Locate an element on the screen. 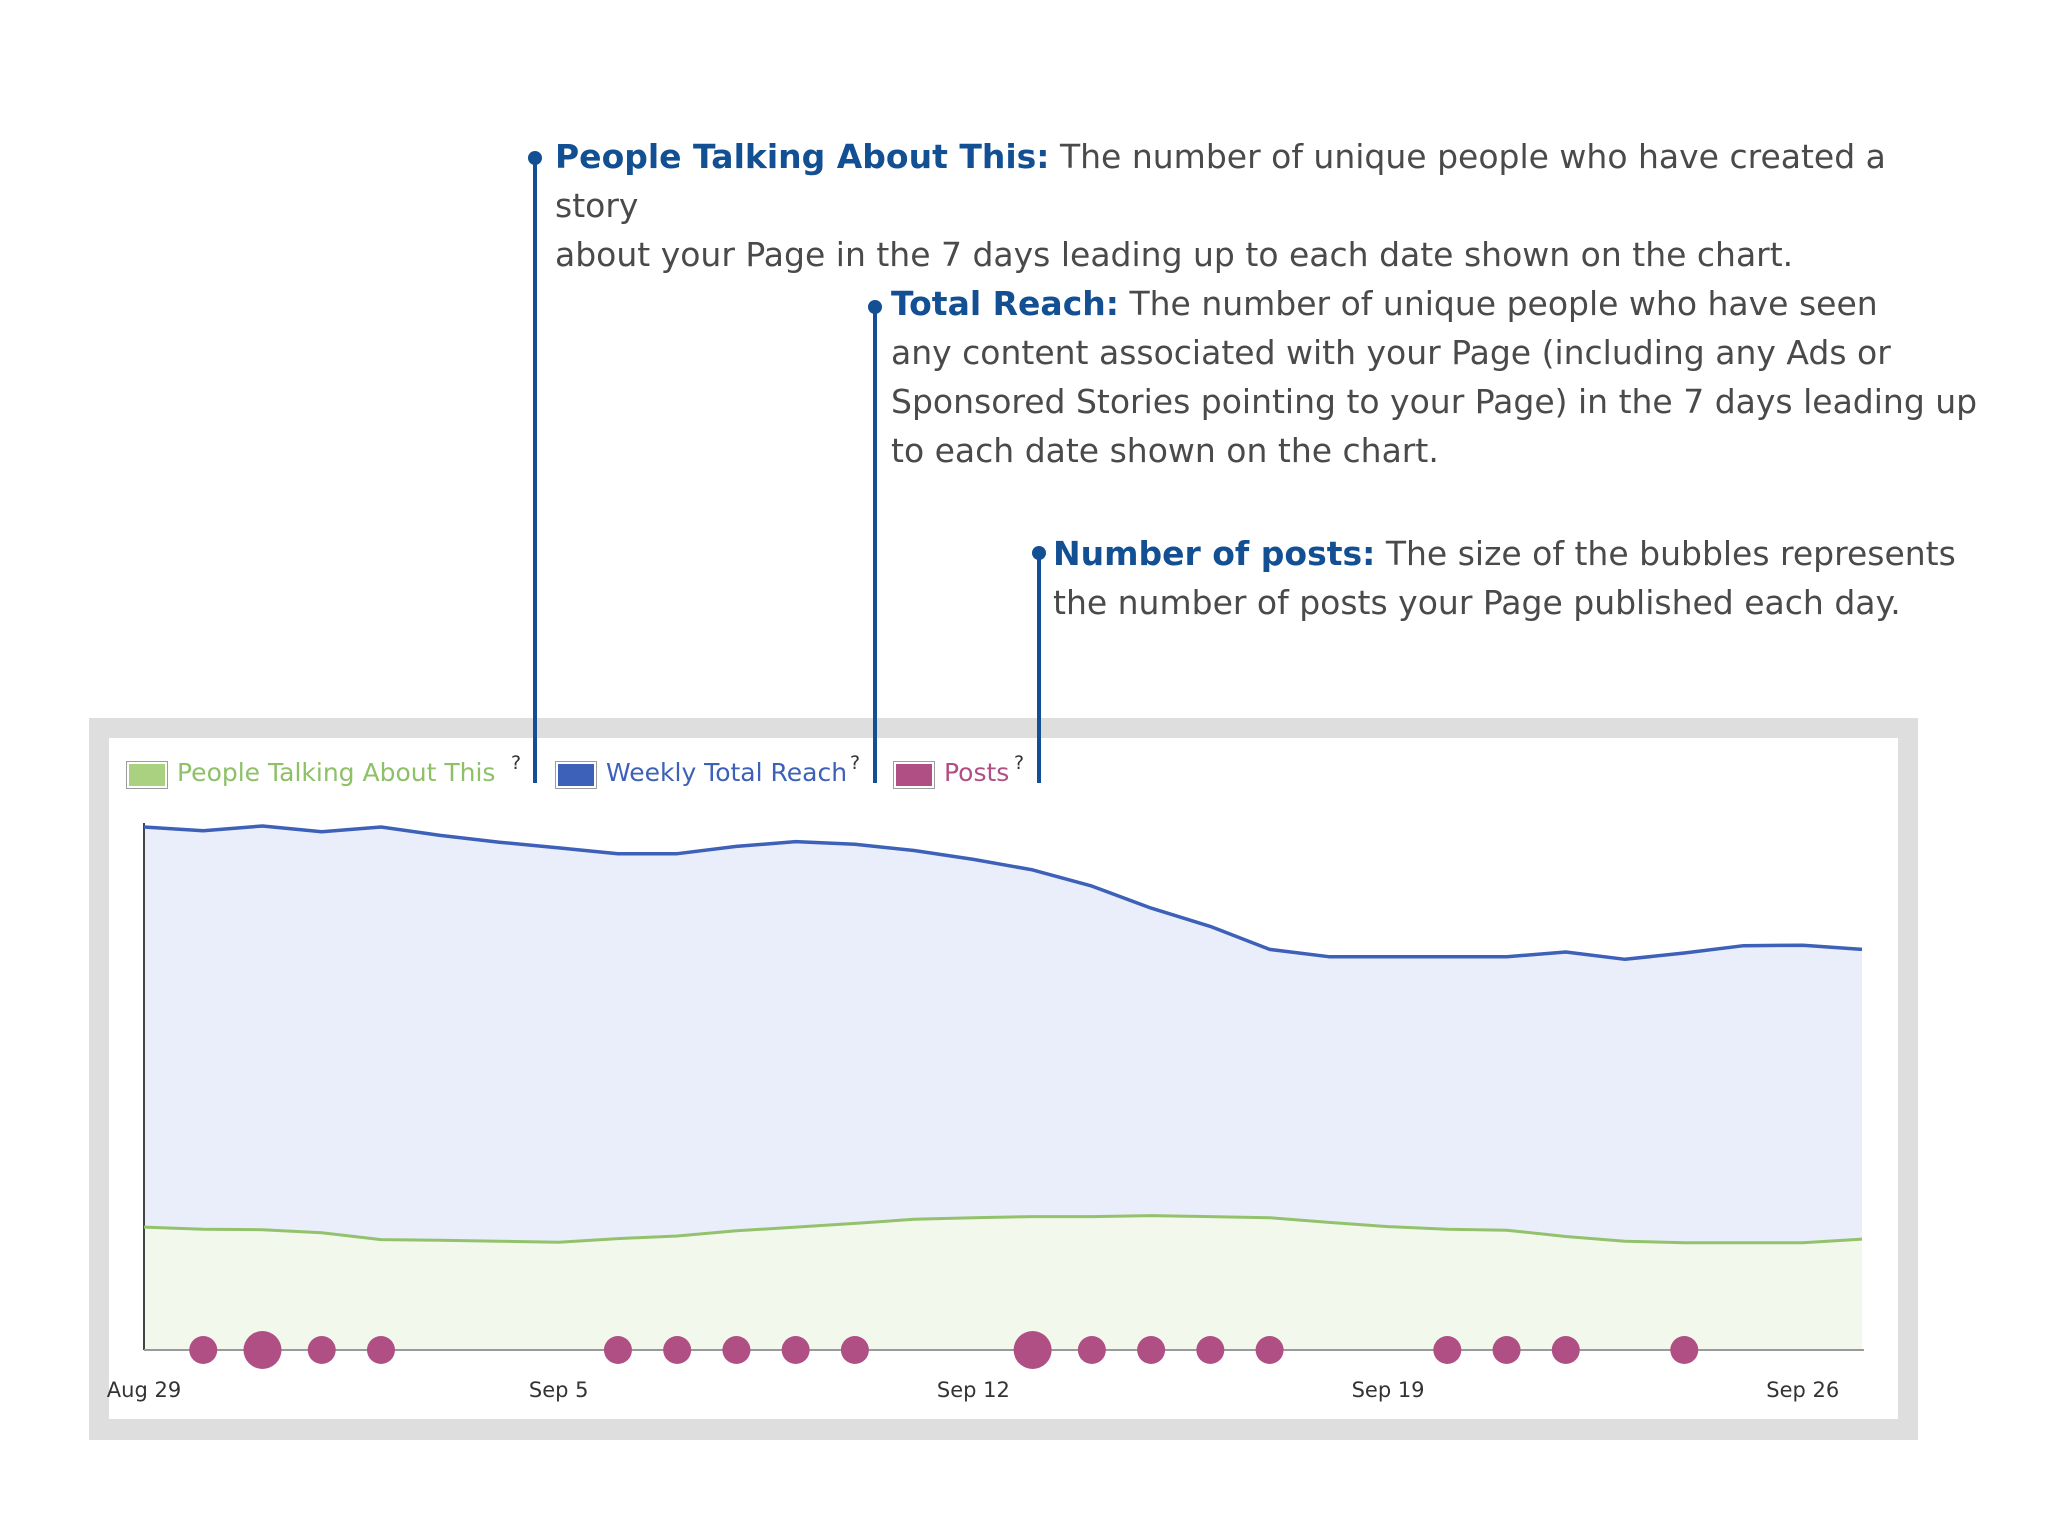 The width and height of the screenshot is (2048, 1536). legend-item-reach: Weekly Total Reach ? is located at coordinates (716, 773).